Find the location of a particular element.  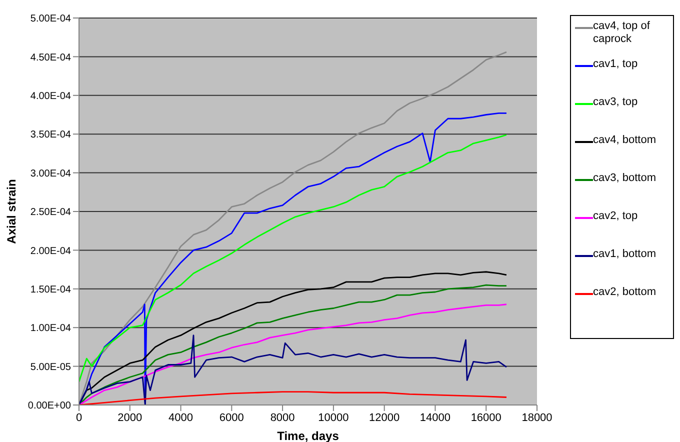

legend-label: cav4, bottom is located at coordinates (624, 140).